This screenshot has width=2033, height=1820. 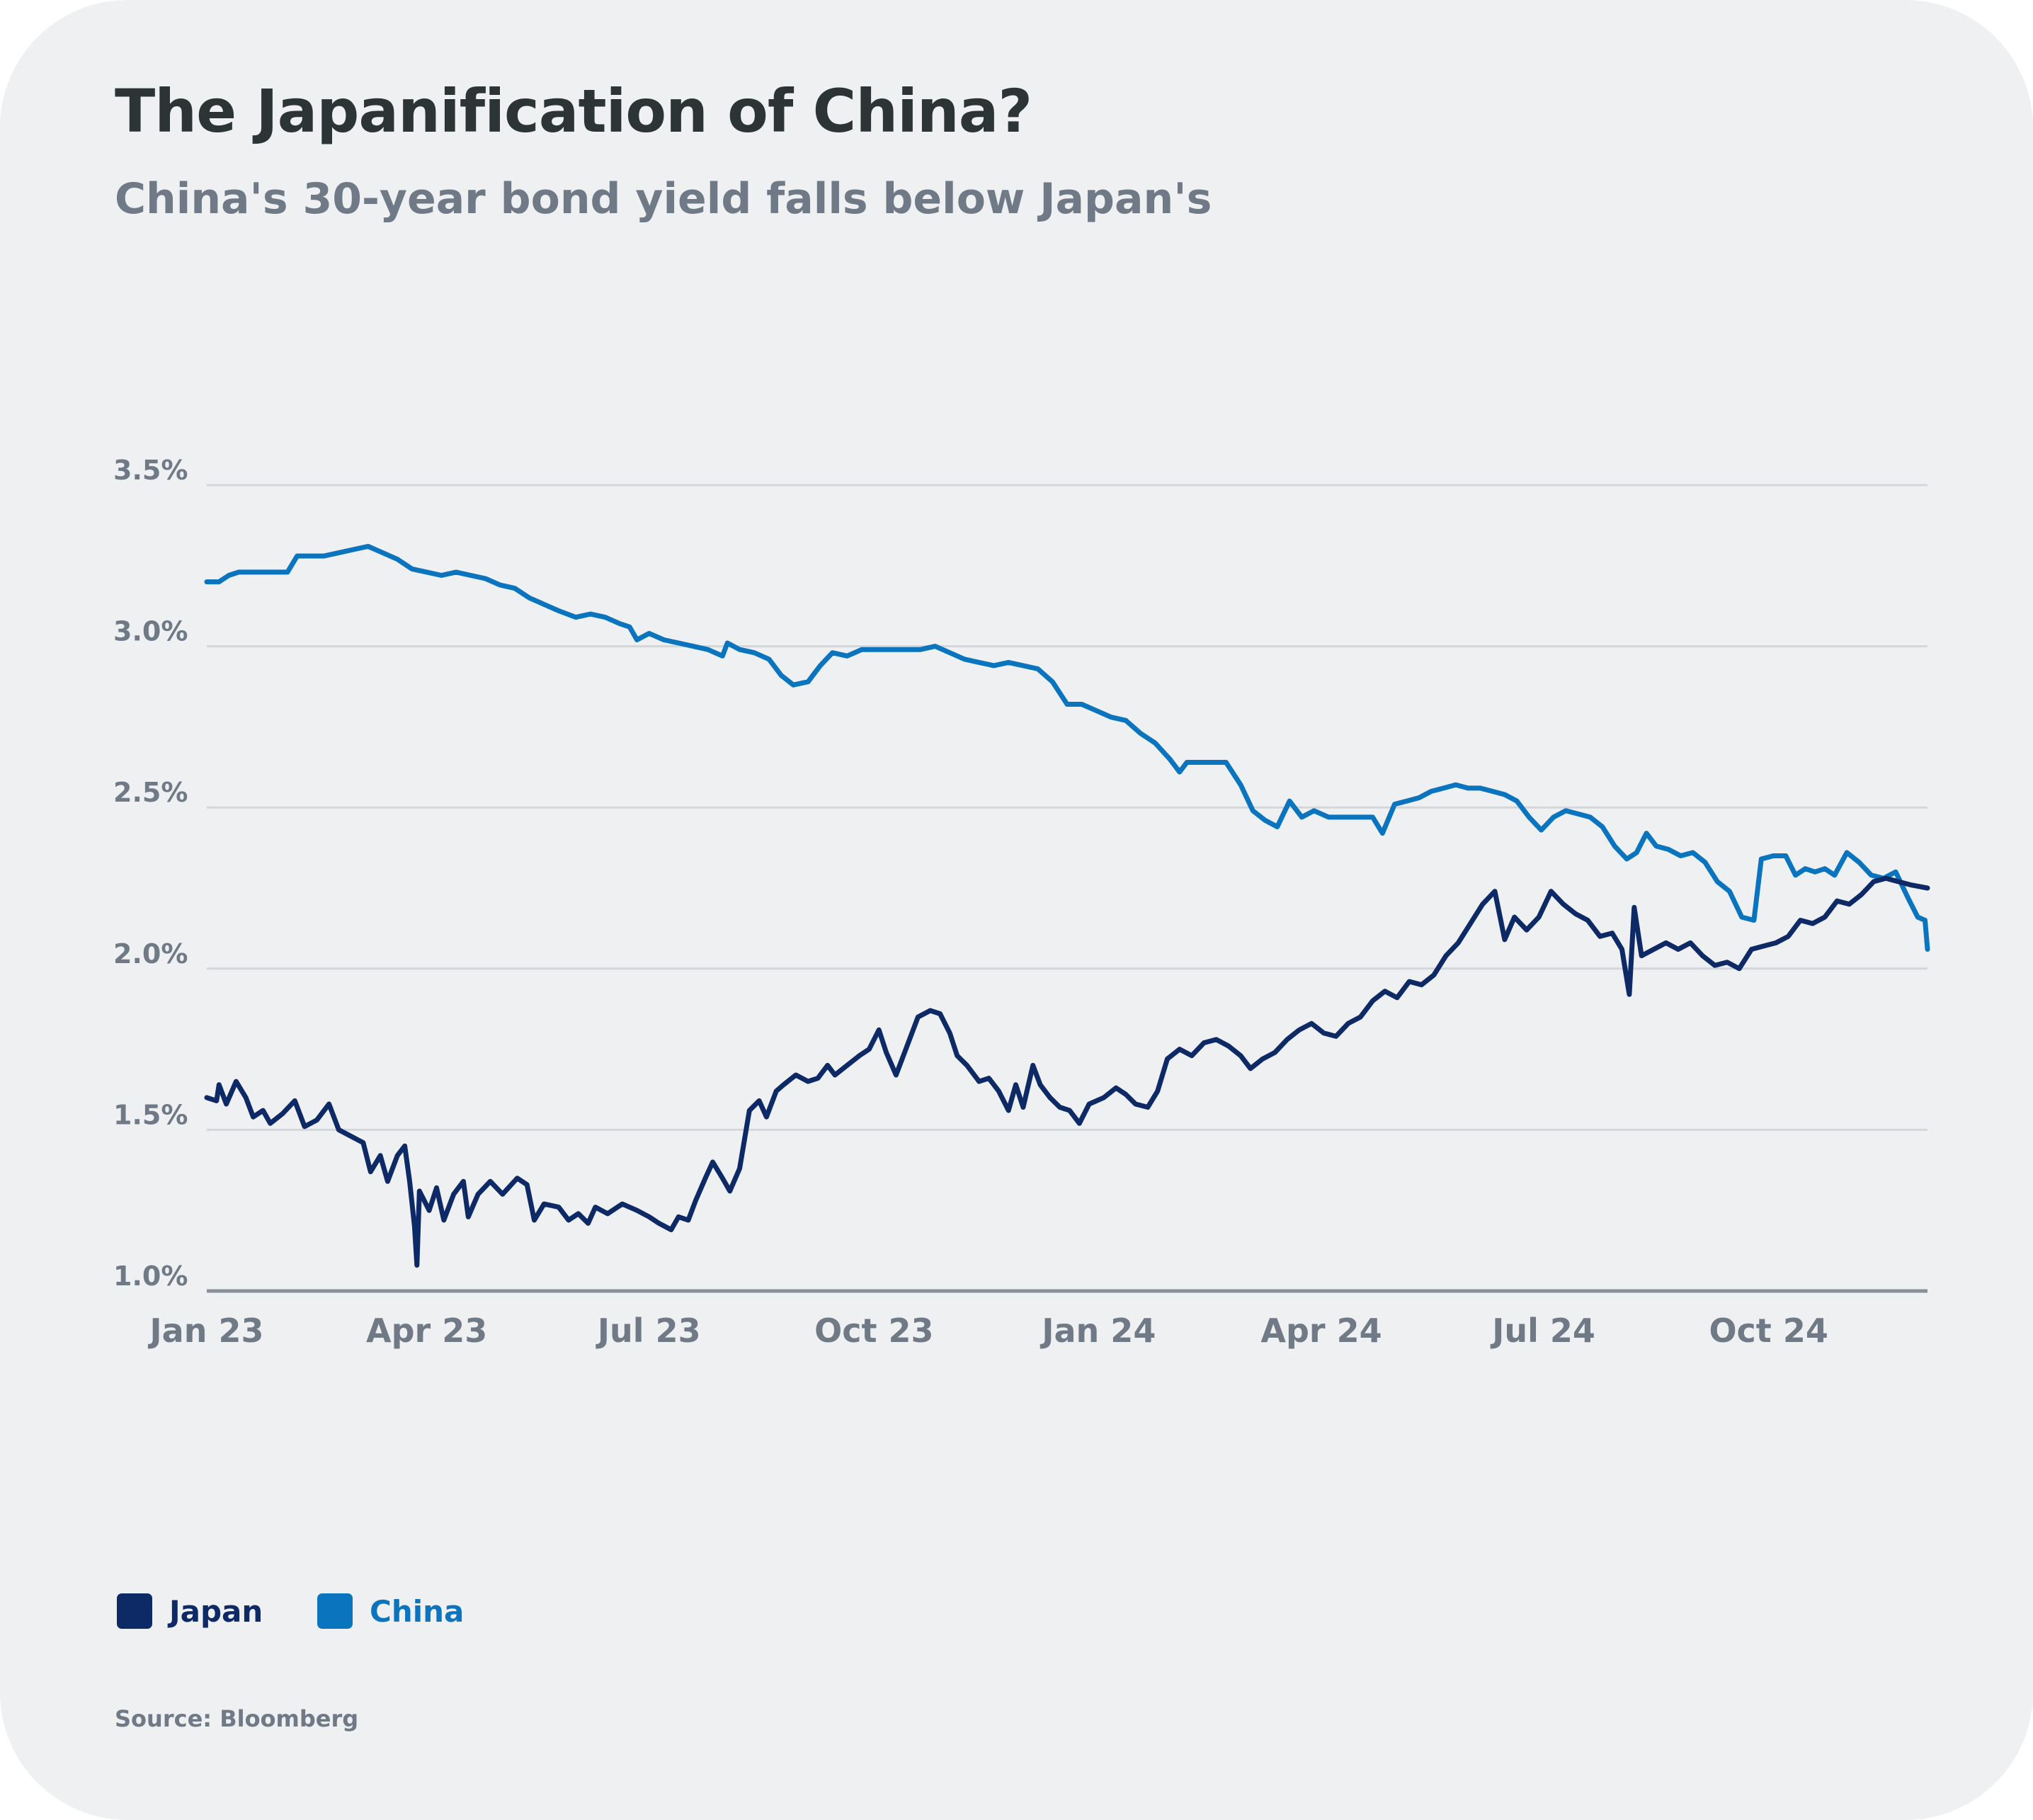 What do you see at coordinates (134, 1611) in the screenshot?
I see `legend-swatch-japan` at bounding box center [134, 1611].